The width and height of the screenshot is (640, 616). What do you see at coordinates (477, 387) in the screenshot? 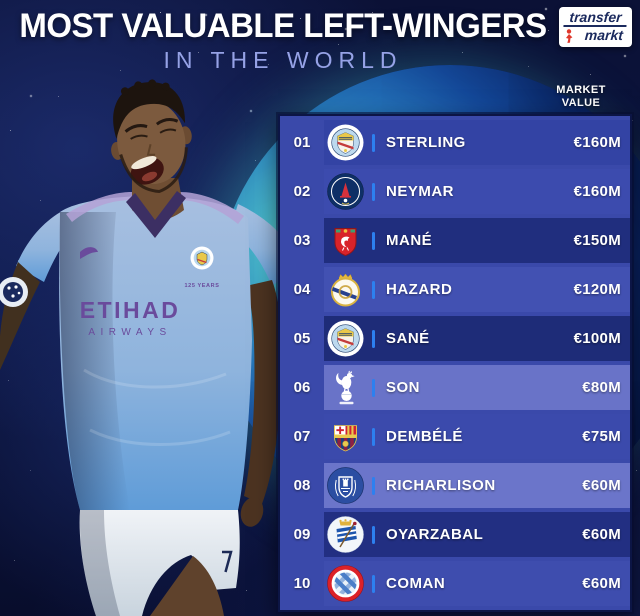
I see `row-stripe: SON €80M` at bounding box center [477, 387].